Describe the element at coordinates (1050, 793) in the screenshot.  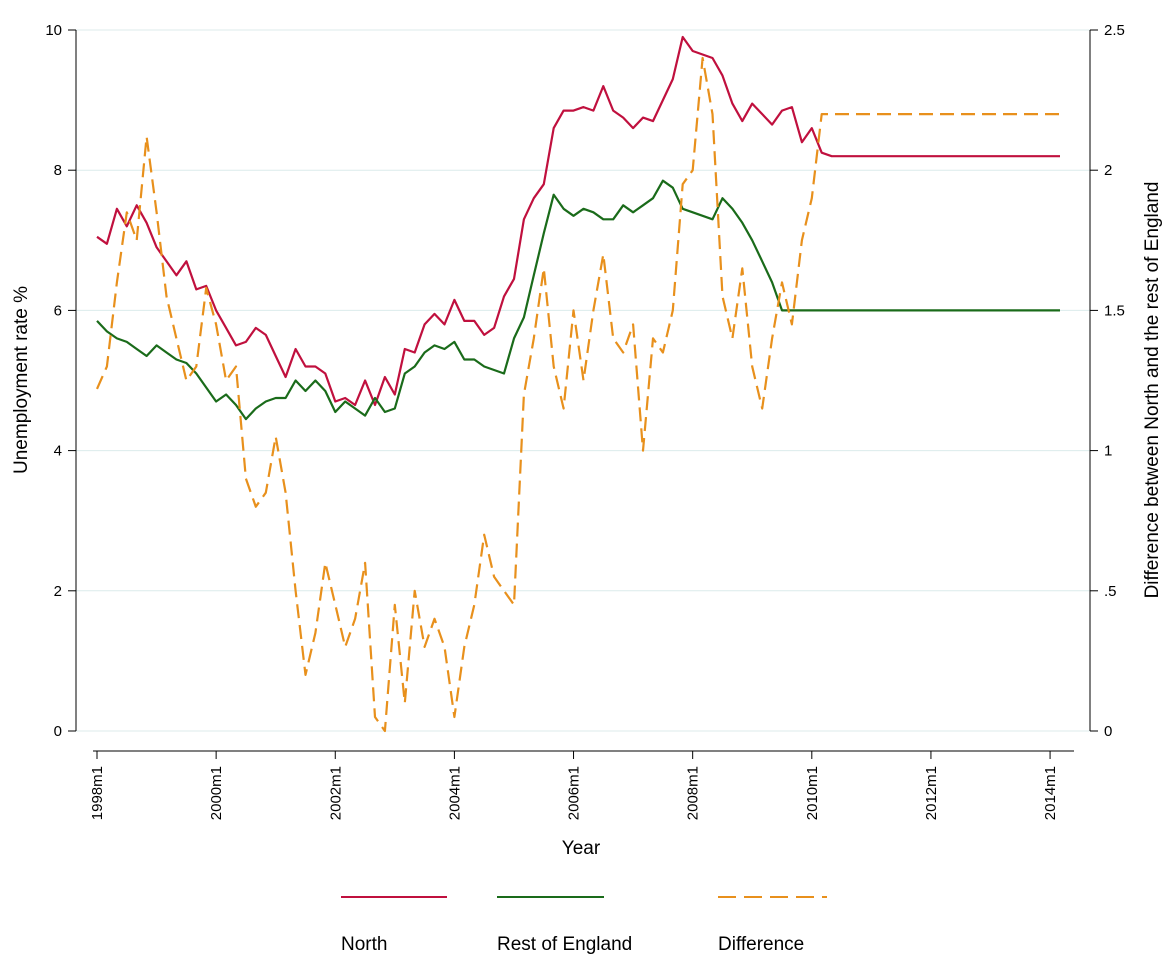
I see `x-tick-label: 2014m1` at that location.